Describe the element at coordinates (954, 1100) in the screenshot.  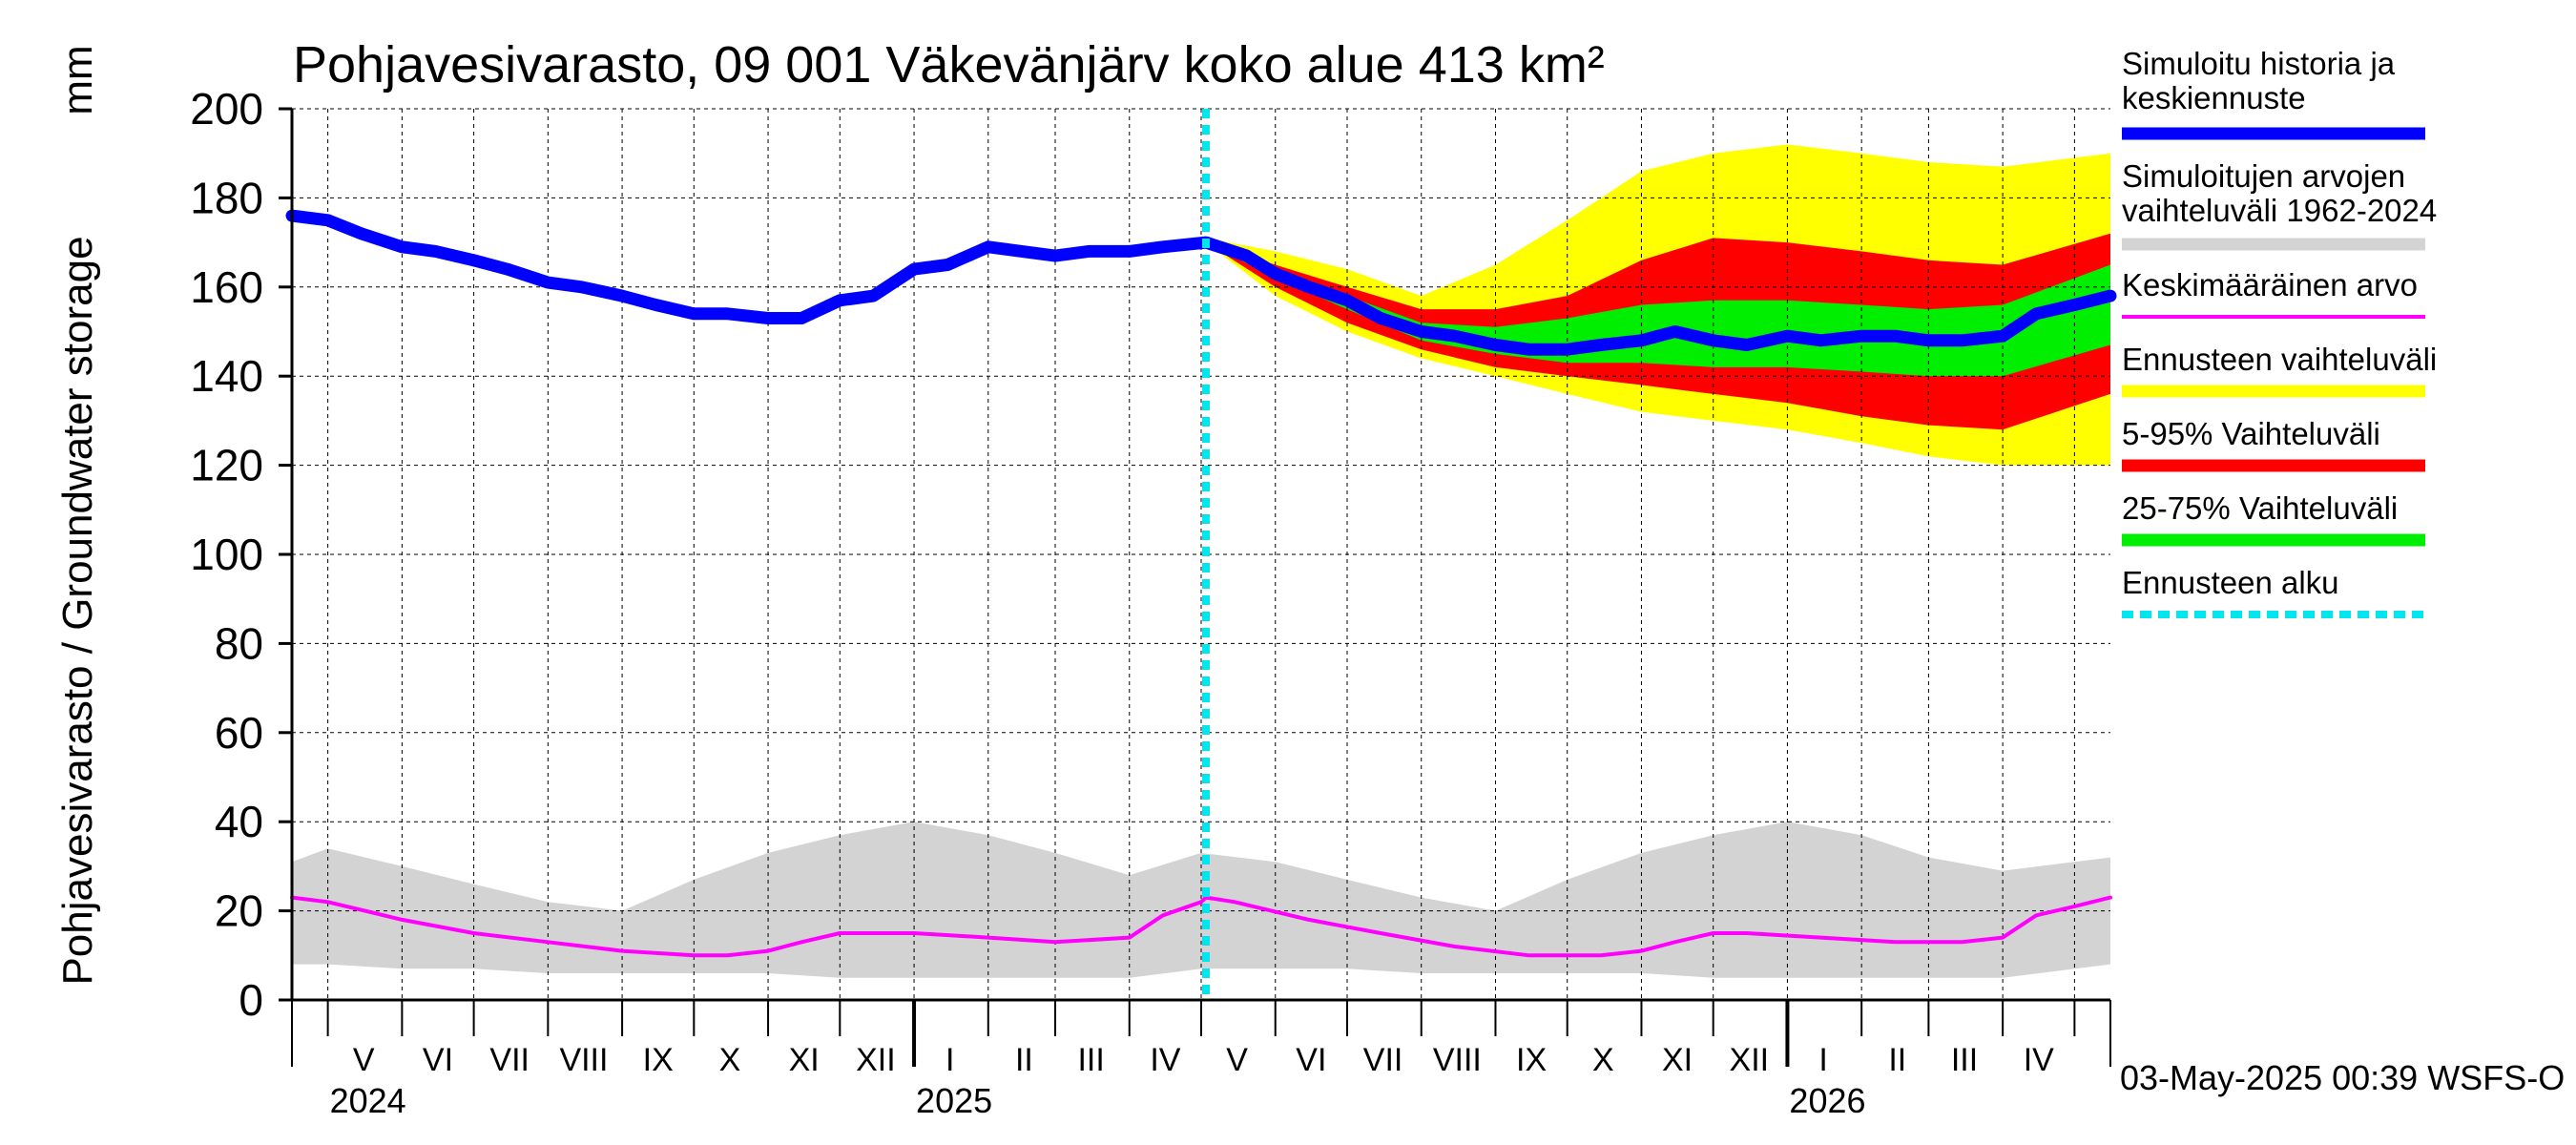
I see `year-label: 2025` at that location.